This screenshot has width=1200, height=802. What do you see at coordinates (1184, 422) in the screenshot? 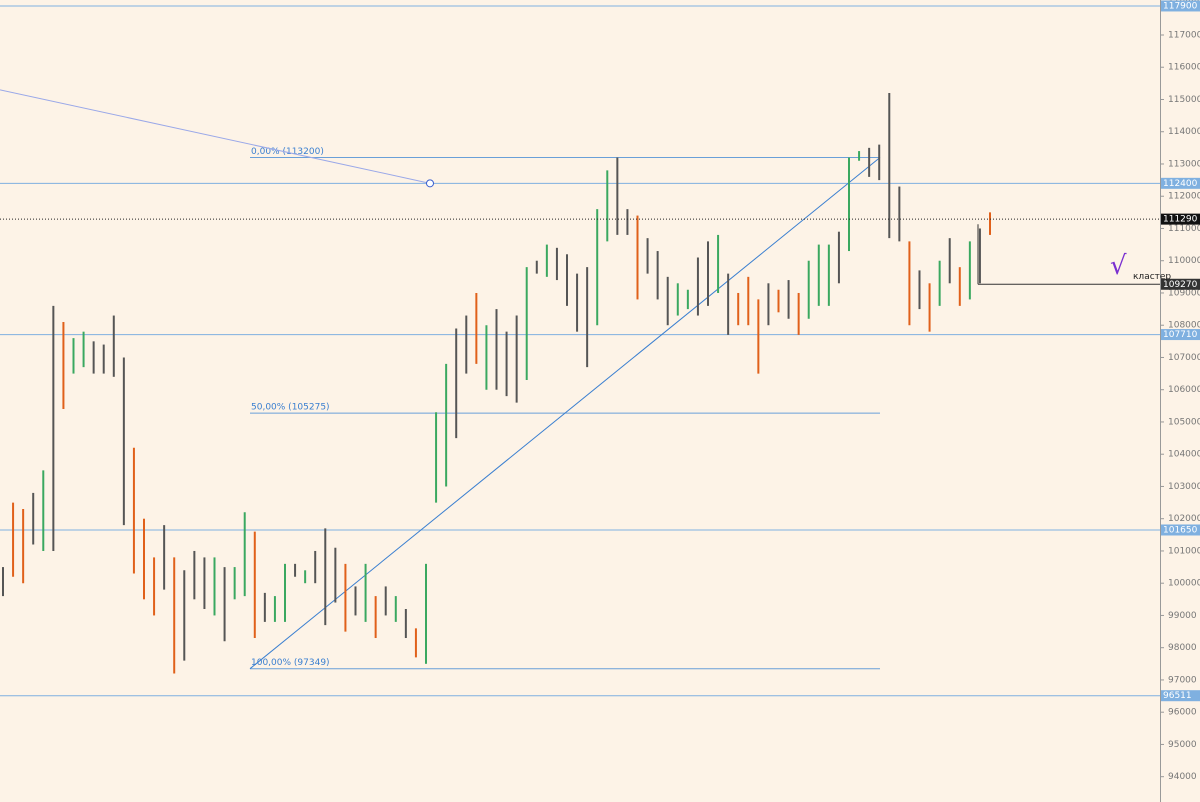
I see `y-tick-label: 105000` at bounding box center [1184, 422].